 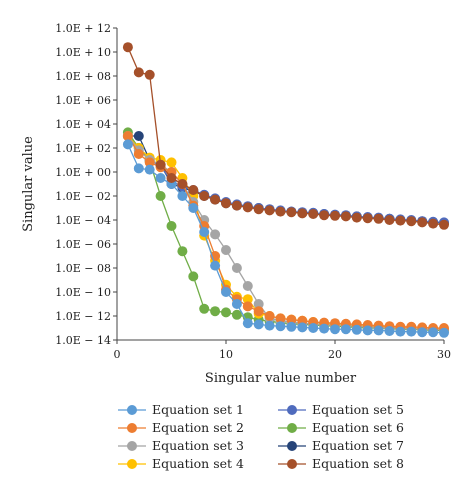 What do you see at coordinates (198, 445) in the screenshot?
I see `legend-label: Equation set 3` at bounding box center [198, 445].